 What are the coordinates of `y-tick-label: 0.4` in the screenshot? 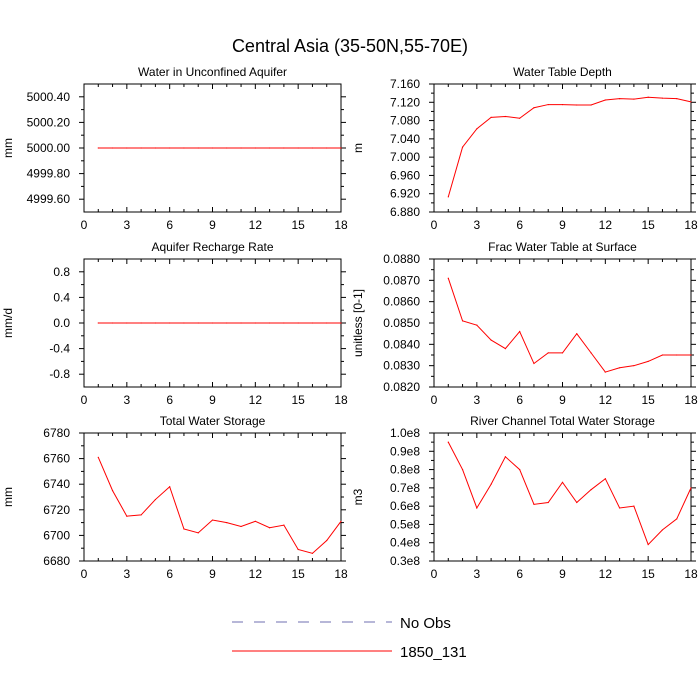 It's located at (61, 297).